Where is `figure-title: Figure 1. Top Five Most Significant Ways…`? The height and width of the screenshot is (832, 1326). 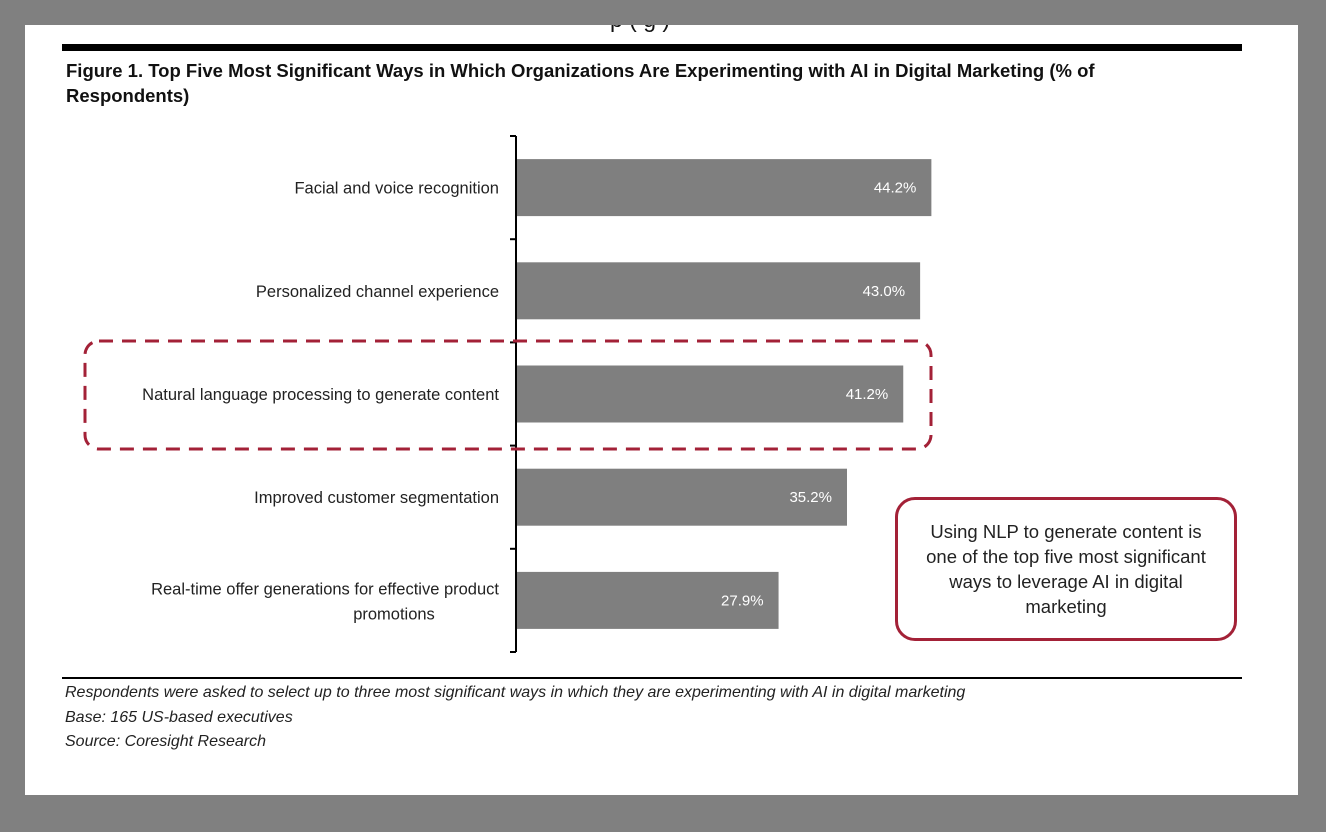 figure-title: Figure 1. Top Five Most Significant Ways… is located at coordinates (580, 83).